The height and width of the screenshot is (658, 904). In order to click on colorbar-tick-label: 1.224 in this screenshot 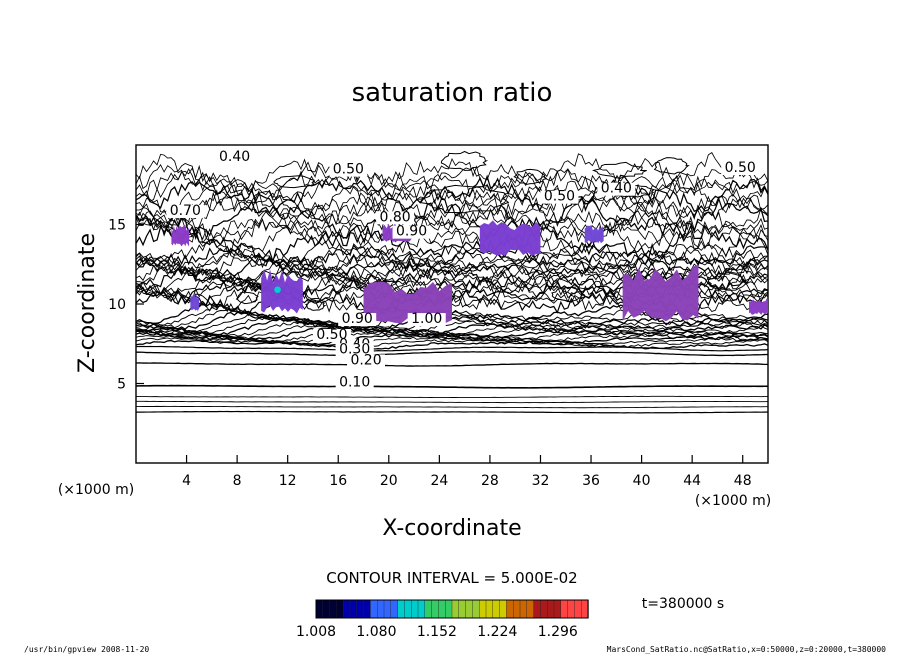, I will do `click(497, 632)`.